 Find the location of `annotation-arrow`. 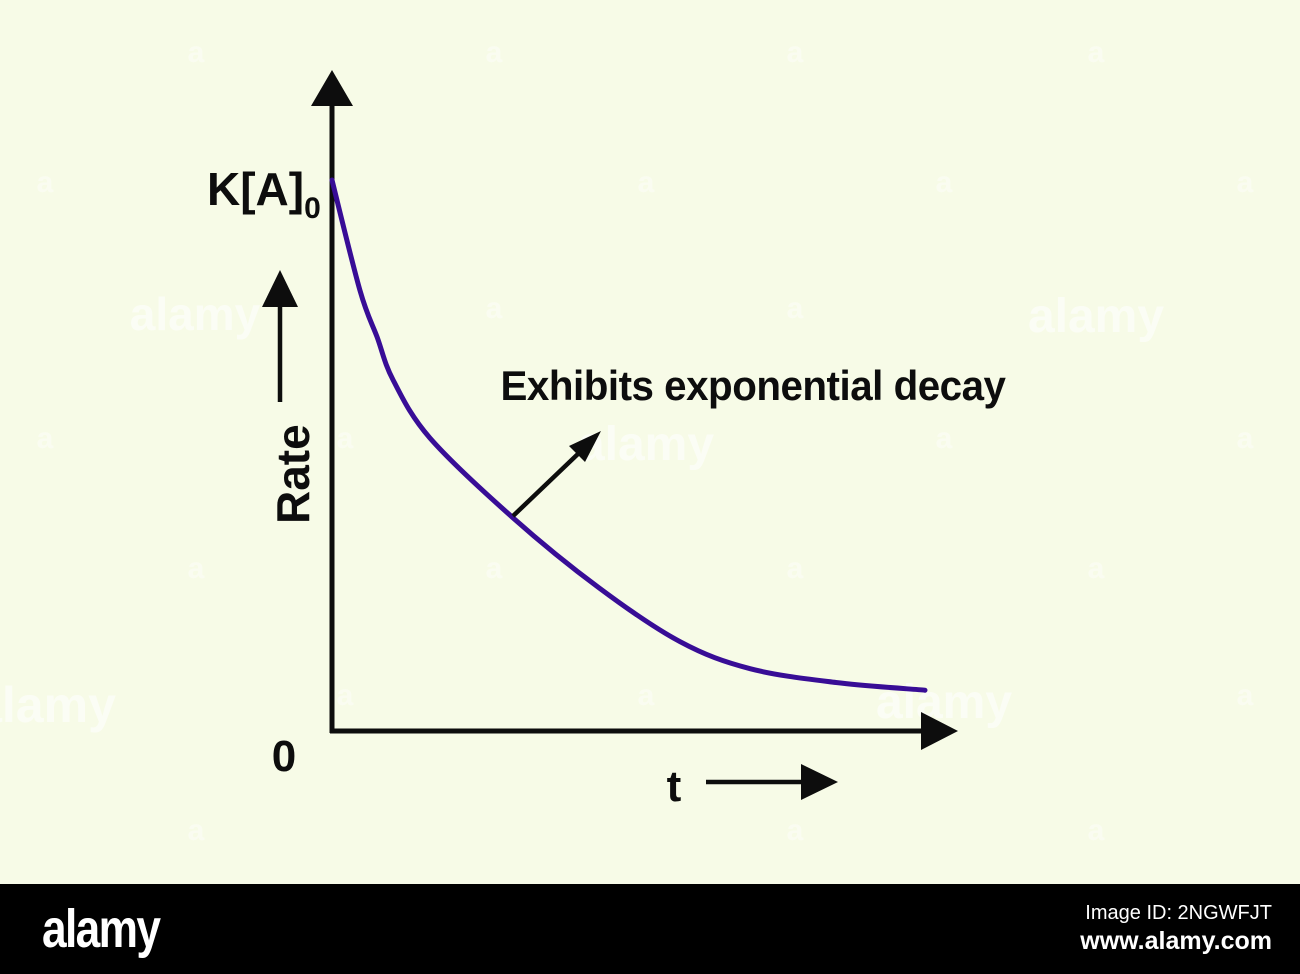

annotation-arrow is located at coordinates (546, 484).